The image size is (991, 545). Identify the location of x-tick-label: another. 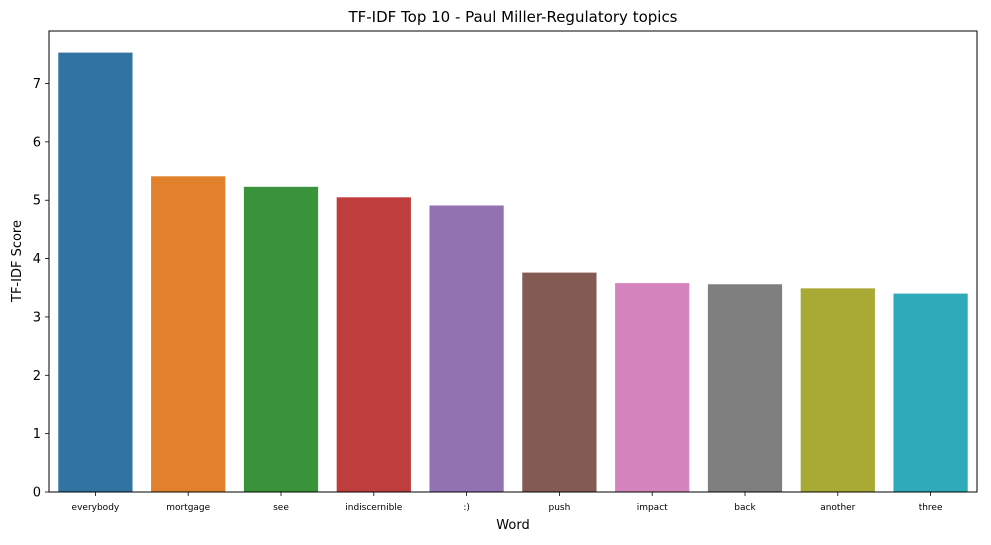
(837, 508).